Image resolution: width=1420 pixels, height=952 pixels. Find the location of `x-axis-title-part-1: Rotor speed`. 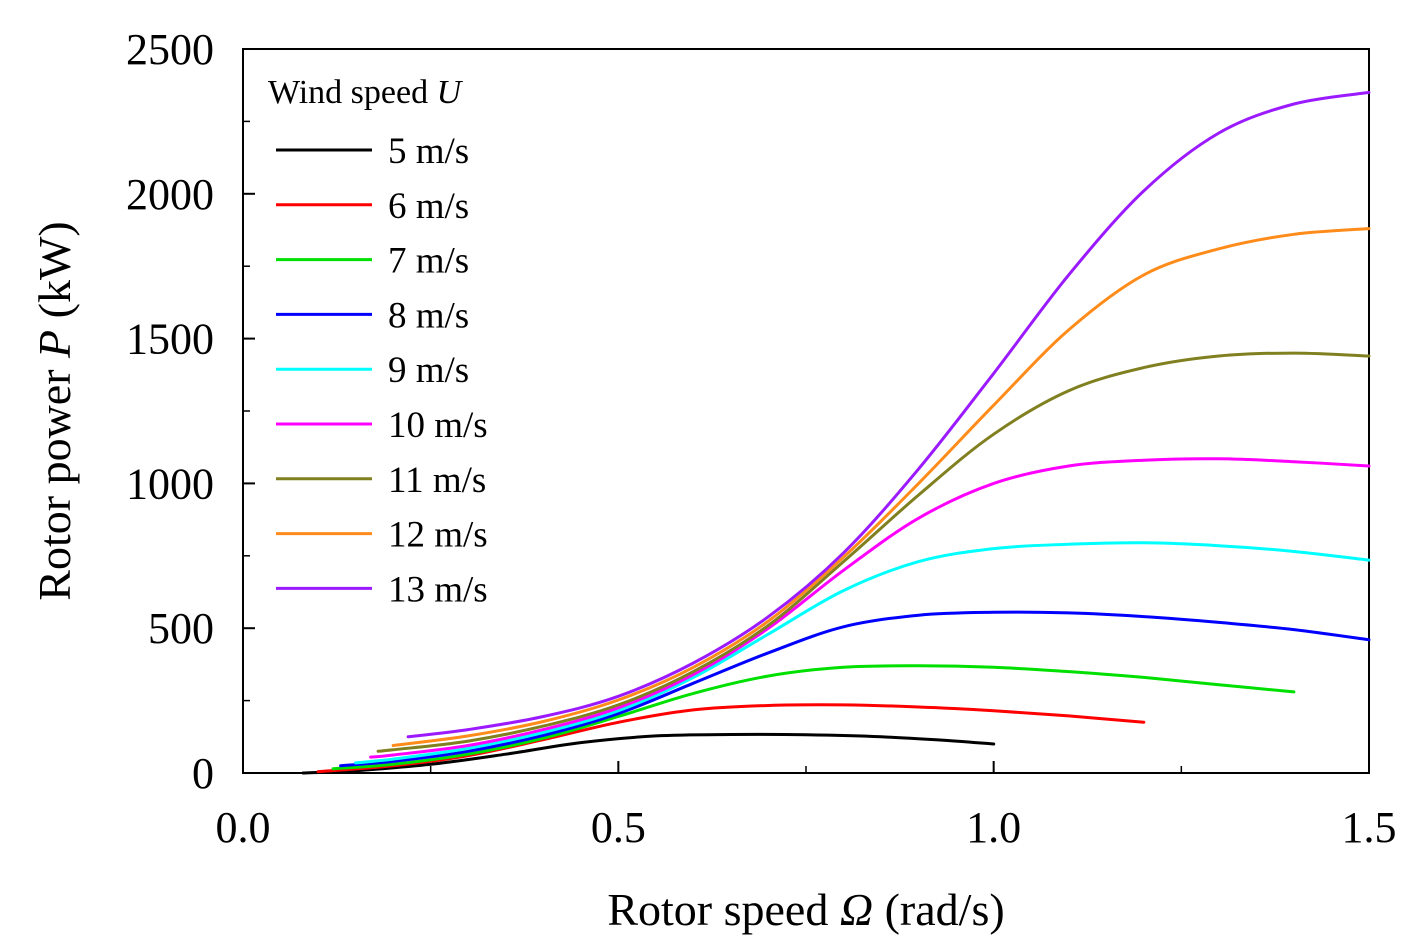

x-axis-title-part-1: Rotor speed is located at coordinates (723, 909).